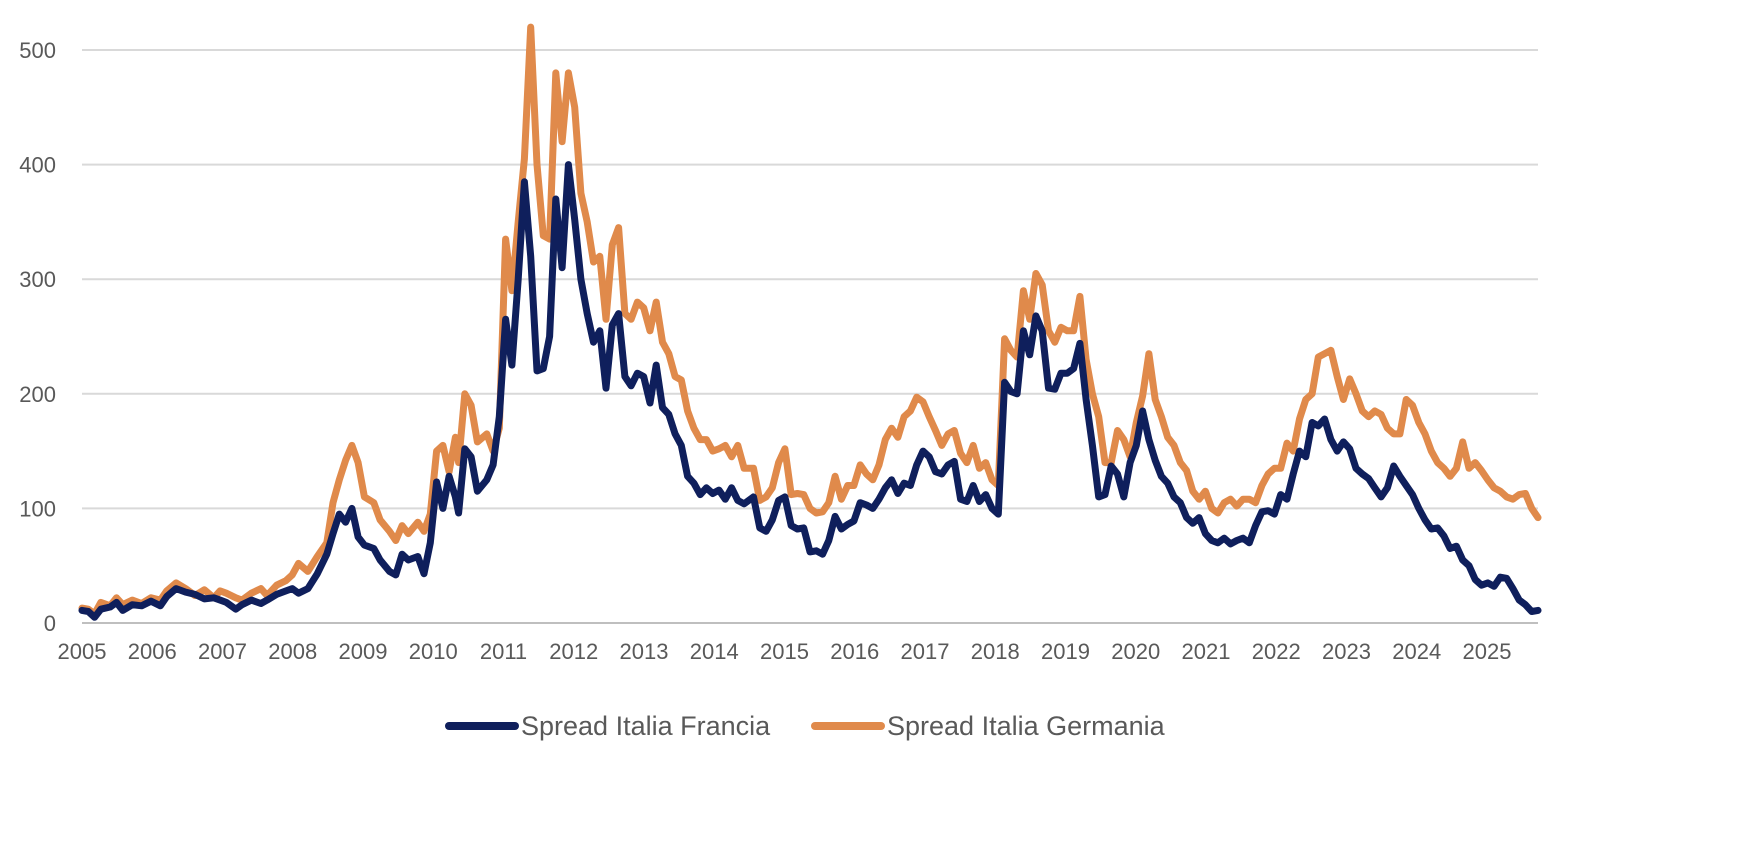 Image resolution: width=1748 pixels, height=856 pixels. What do you see at coordinates (37, 508) in the screenshot?
I see `y-tick-label-100: 100` at bounding box center [37, 508].